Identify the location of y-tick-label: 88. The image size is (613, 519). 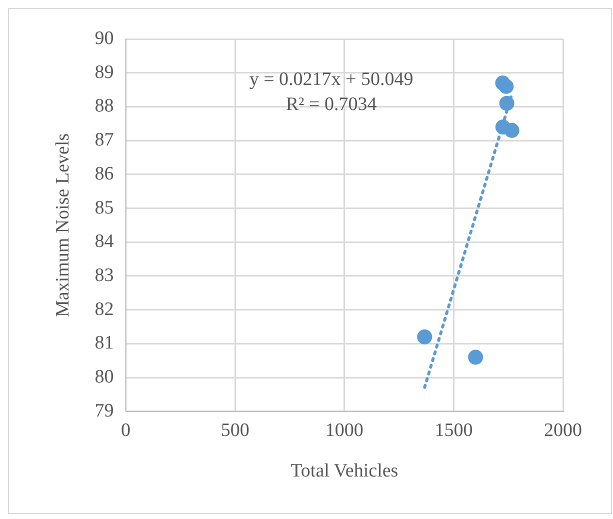
(104, 106).